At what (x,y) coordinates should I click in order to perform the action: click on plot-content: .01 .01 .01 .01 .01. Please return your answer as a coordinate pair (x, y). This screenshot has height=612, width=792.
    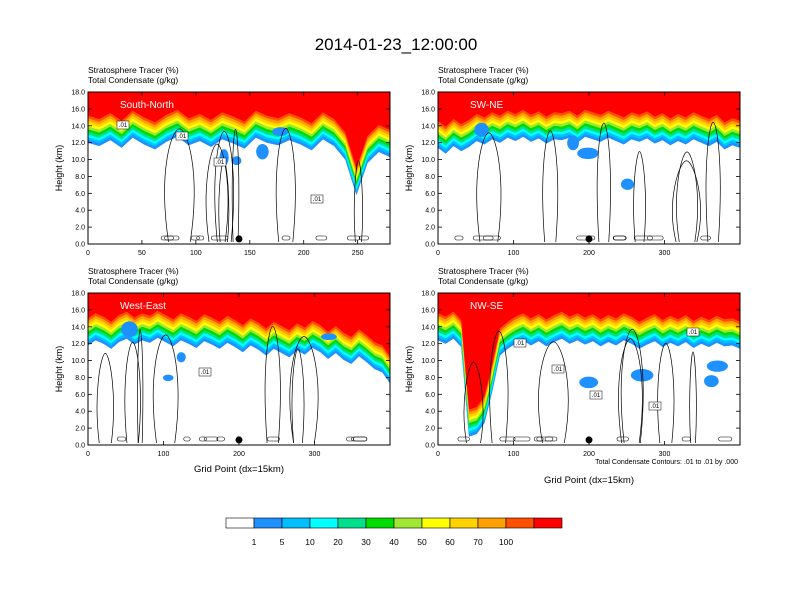
    Looking at the image, I should click on (589, 368).